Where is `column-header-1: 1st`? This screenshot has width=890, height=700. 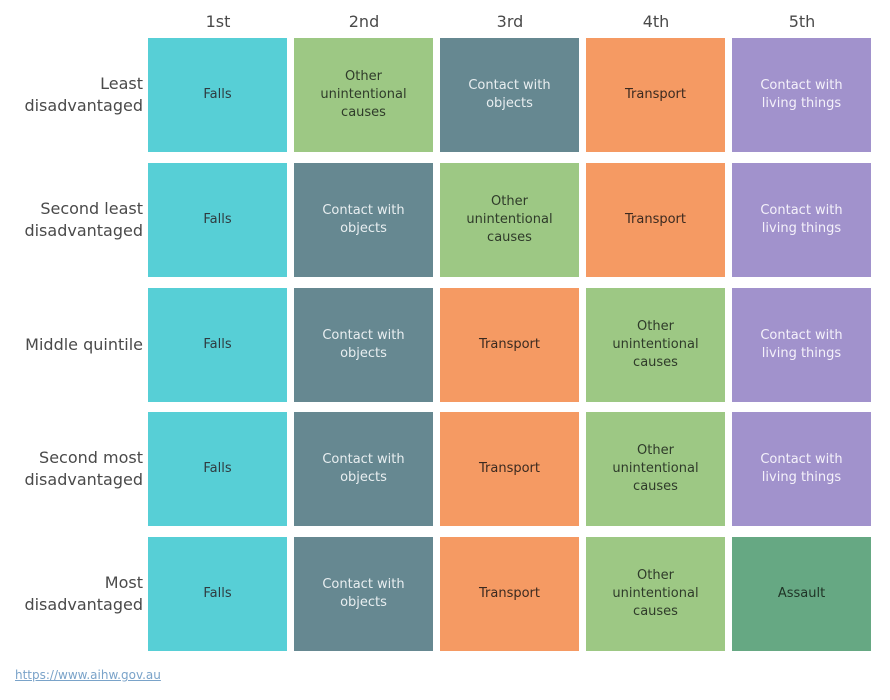 column-header-1: 1st is located at coordinates (218, 21).